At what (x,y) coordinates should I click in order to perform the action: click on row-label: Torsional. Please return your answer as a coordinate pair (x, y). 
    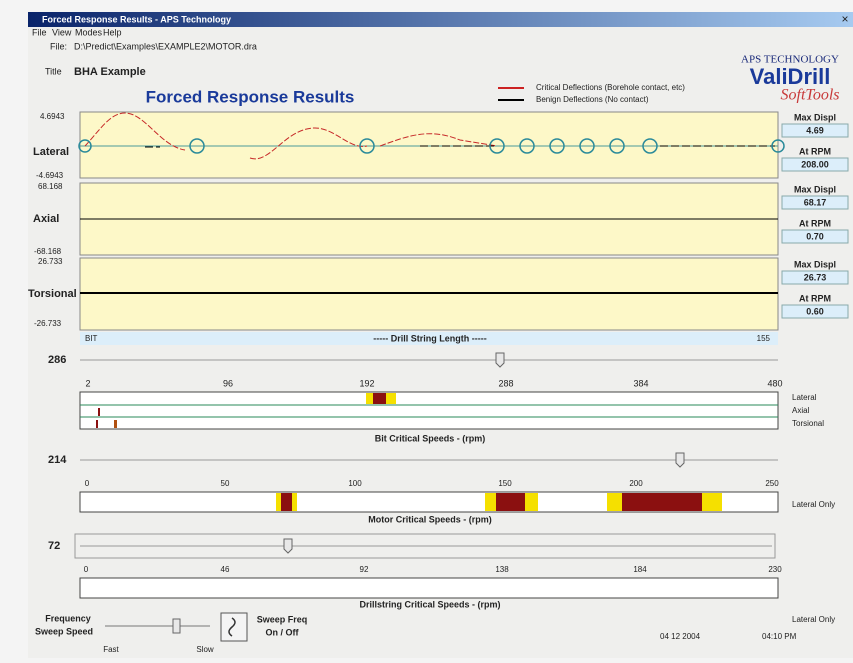
    Looking at the image, I should click on (808, 423).